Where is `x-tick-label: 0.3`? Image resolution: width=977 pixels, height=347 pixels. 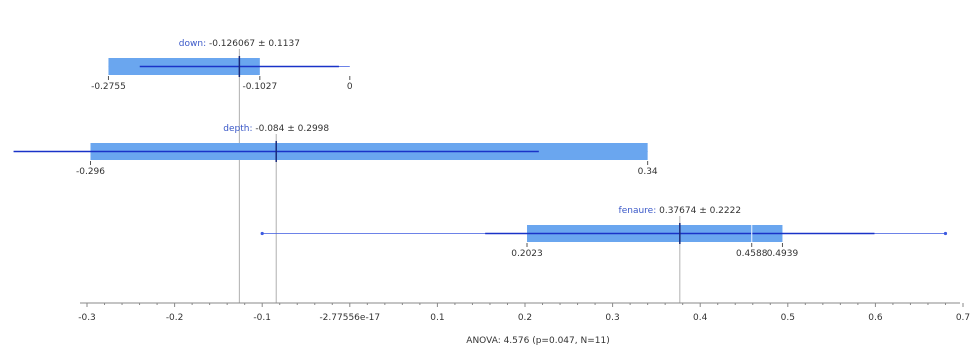 x-tick-label: 0.3 is located at coordinates (612, 318).